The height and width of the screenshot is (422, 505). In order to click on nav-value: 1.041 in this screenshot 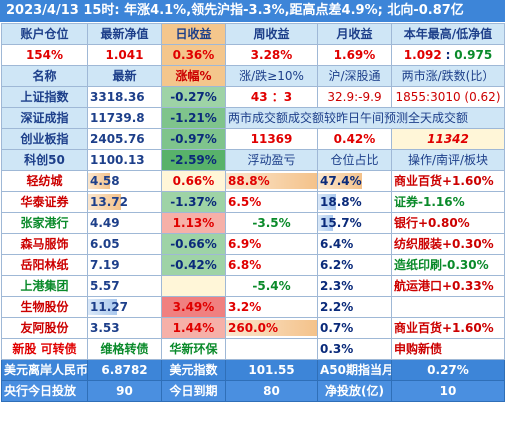, I will do `click(124, 55)`.